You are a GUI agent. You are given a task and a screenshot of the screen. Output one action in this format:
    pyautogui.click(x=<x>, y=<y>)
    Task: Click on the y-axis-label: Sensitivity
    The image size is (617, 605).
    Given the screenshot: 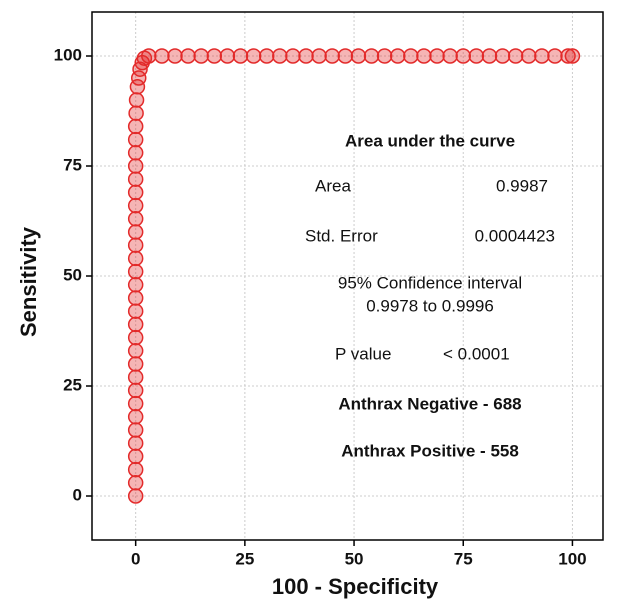 What is the action you would take?
    pyautogui.click(x=28, y=281)
    